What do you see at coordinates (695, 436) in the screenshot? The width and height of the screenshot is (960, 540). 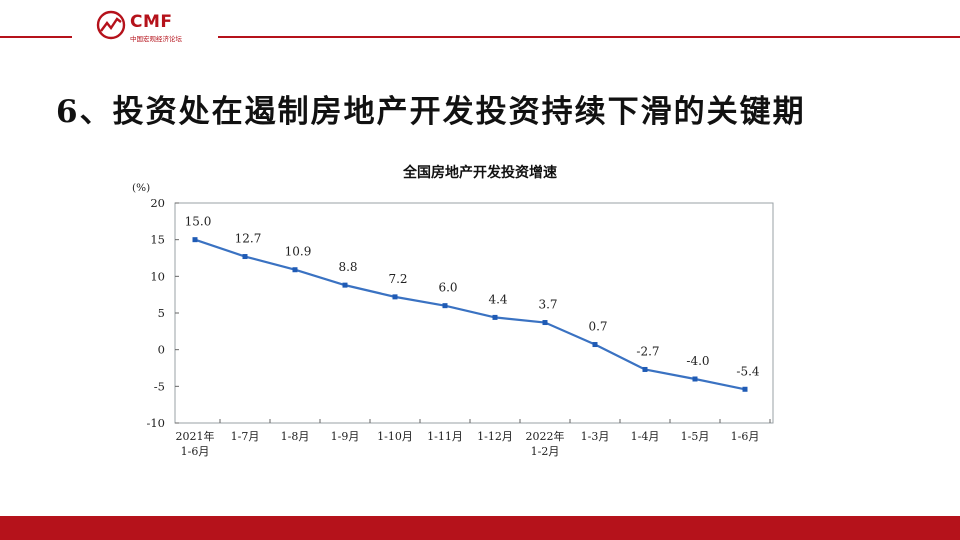 I see `x-tick-label: 1-5月` at bounding box center [695, 436].